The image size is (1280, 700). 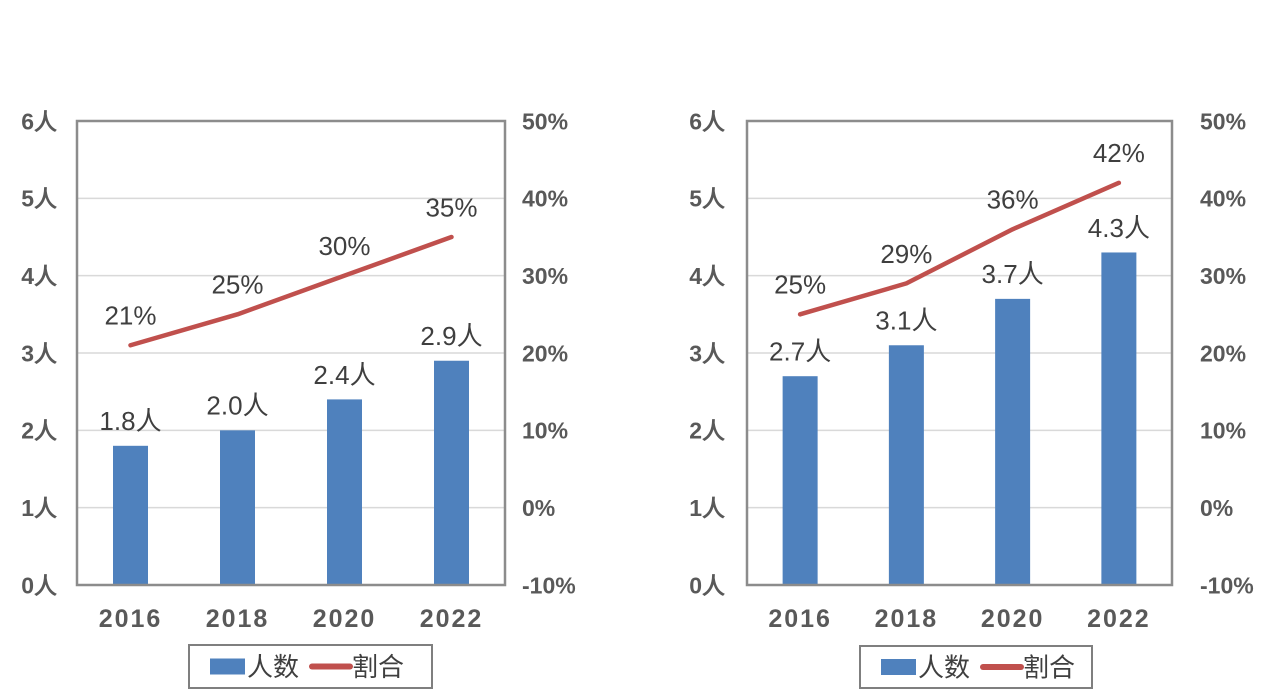 What do you see at coordinates (906, 321) in the screenshot?
I see `bar-value-label: 3.1人` at bounding box center [906, 321].